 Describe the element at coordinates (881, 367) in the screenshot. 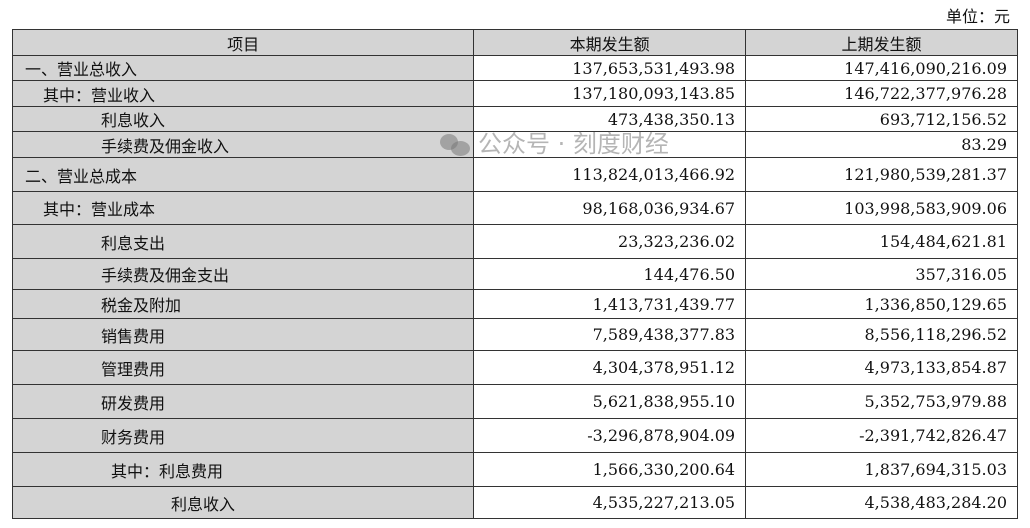

I see `prior-period-value: 4,973,133,854.87` at that location.